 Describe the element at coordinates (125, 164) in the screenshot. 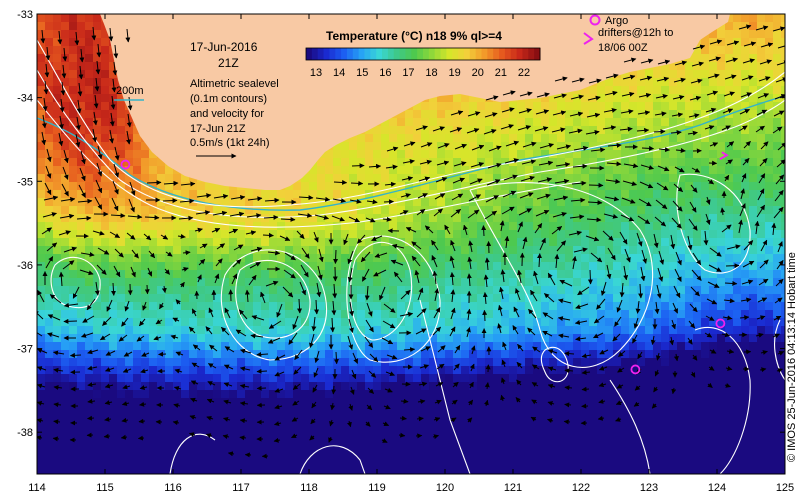

I see `argo-float-marker` at that location.